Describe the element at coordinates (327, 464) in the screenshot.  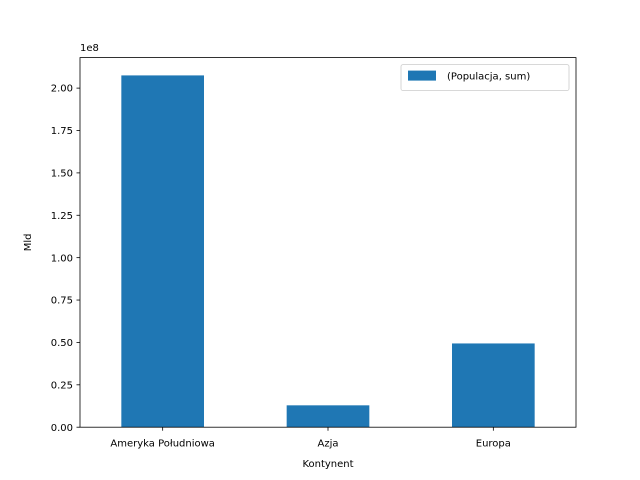
I see `x-axis-label: Kontynent` at that location.